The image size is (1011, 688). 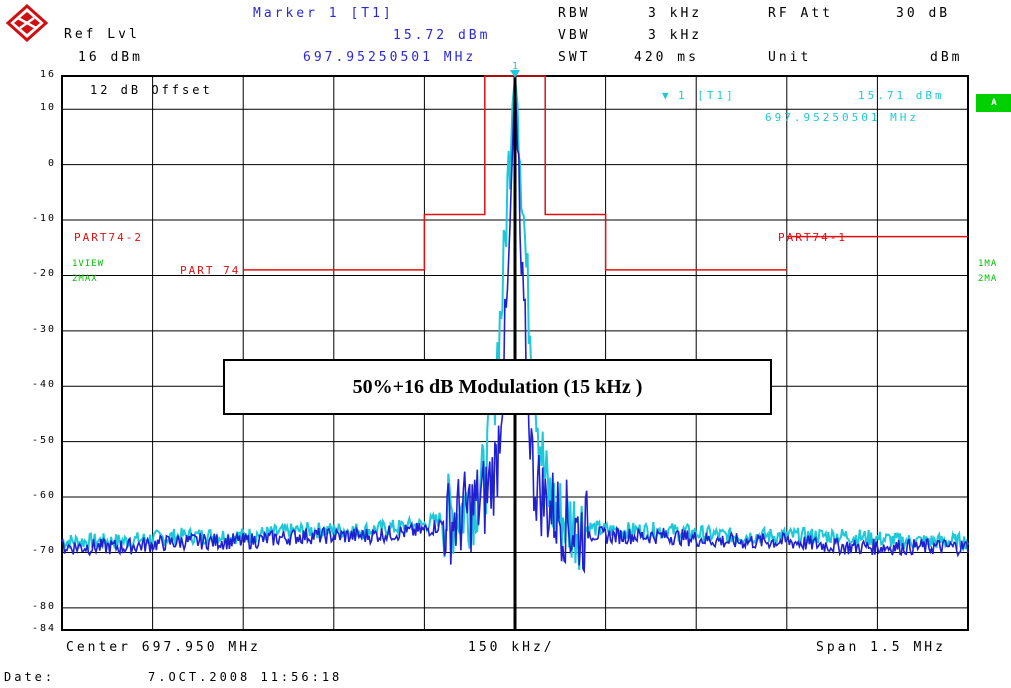 I want to click on y-tick-label: -10, so click(x=43, y=219).